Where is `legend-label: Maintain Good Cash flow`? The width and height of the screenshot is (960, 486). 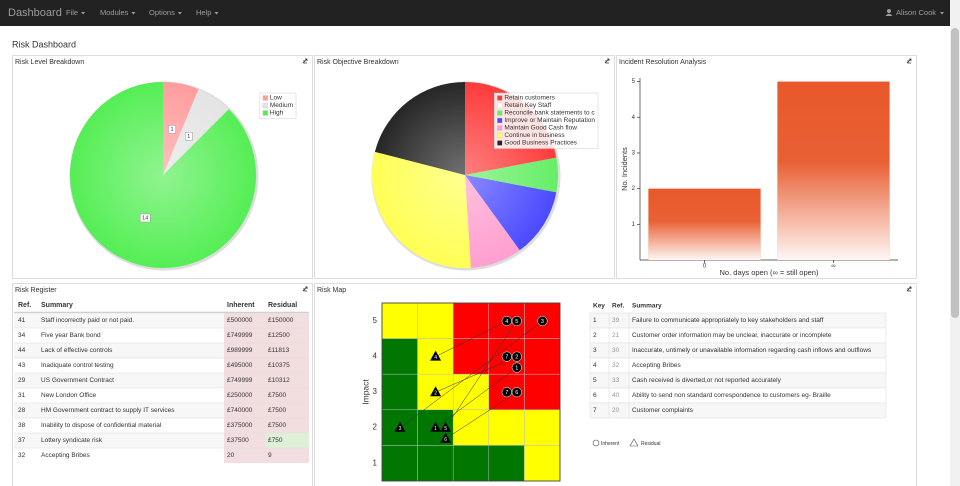 legend-label: Maintain Good Cash flow is located at coordinates (540, 128).